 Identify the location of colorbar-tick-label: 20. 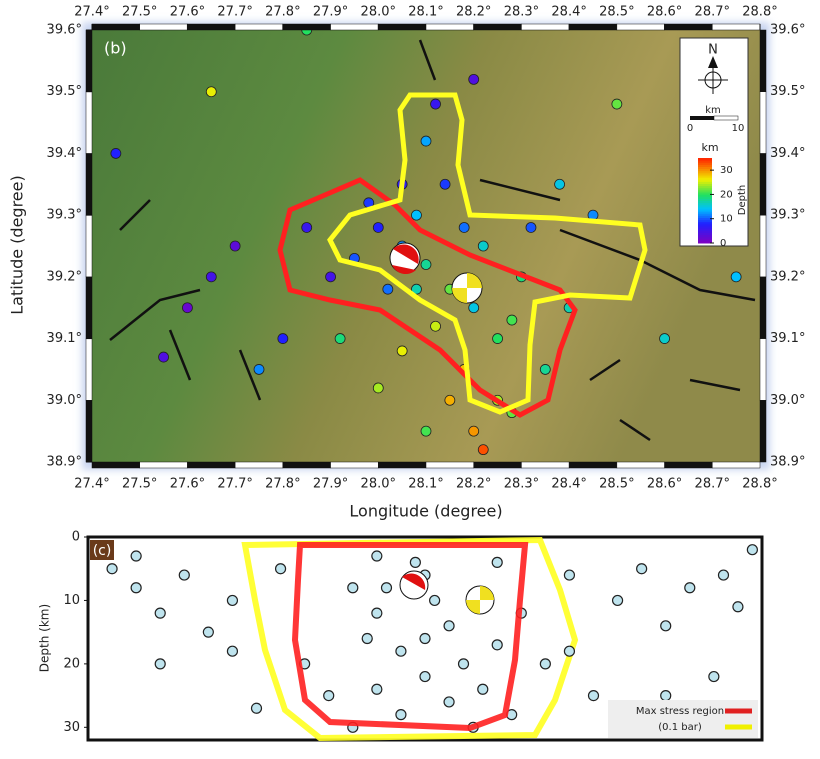
(726, 194).